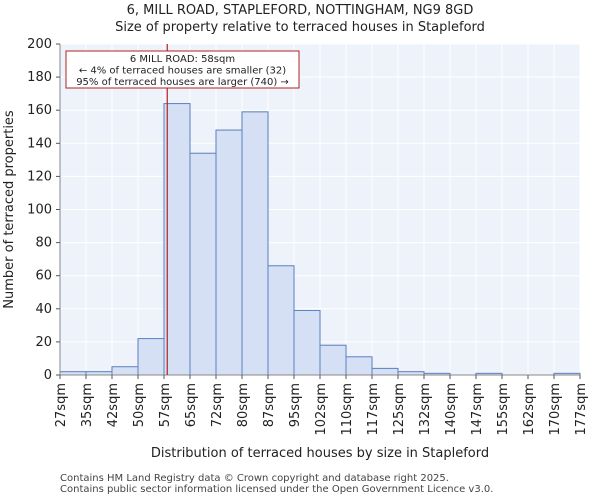 The height and width of the screenshot is (500, 600). I want to click on x-tick-label: 42sqm, so click(113, 405).